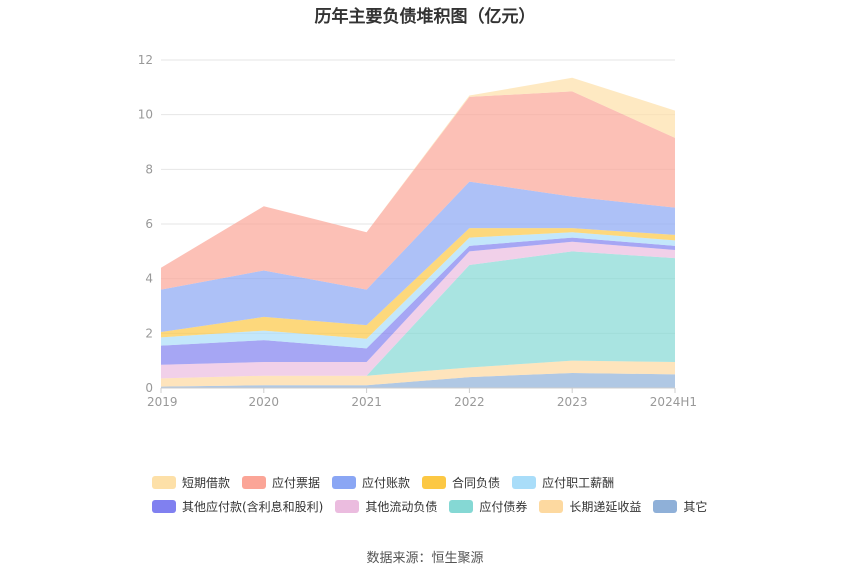  Describe the element at coordinates (572, 402) in the screenshot. I see `x-tick-label: 2023` at that location.